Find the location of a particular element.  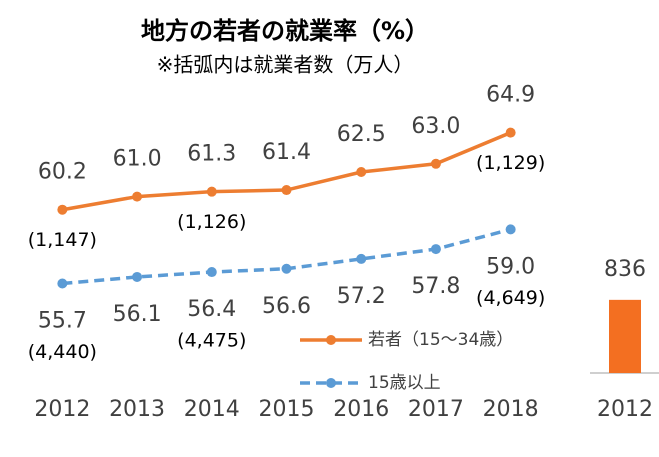

x-tick-label: 2018 is located at coordinates (511, 409).